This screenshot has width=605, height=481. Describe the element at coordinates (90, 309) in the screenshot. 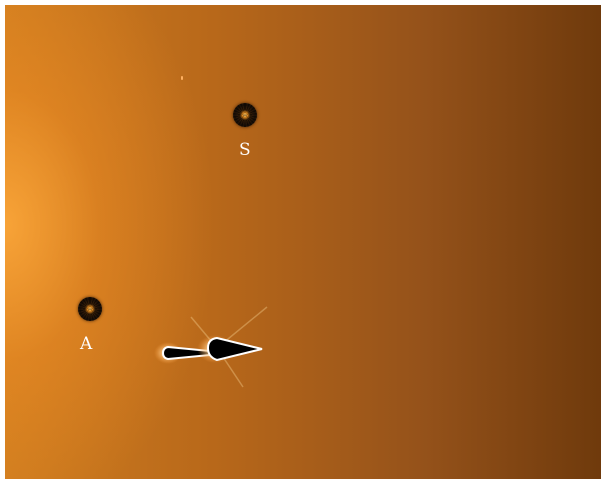

I see `masked-source-a` at that location.